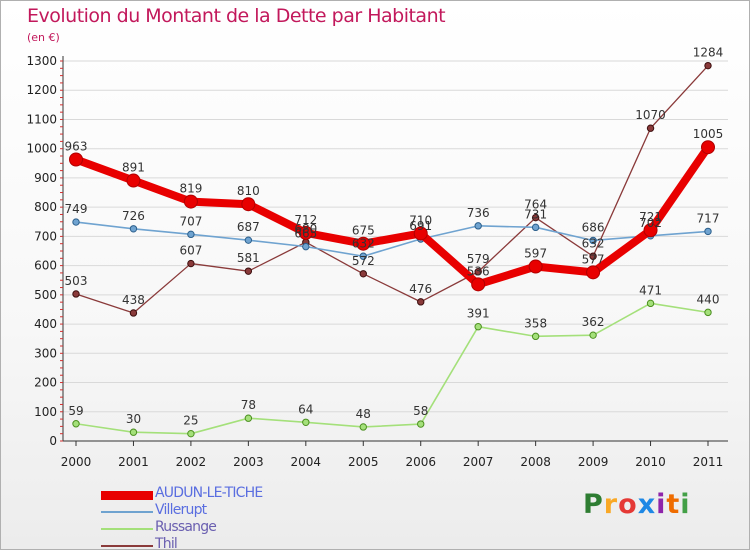 The width and height of the screenshot is (750, 554). Describe the element at coordinates (45, 295) in the screenshot. I see `y-tick-label: 500` at that location.